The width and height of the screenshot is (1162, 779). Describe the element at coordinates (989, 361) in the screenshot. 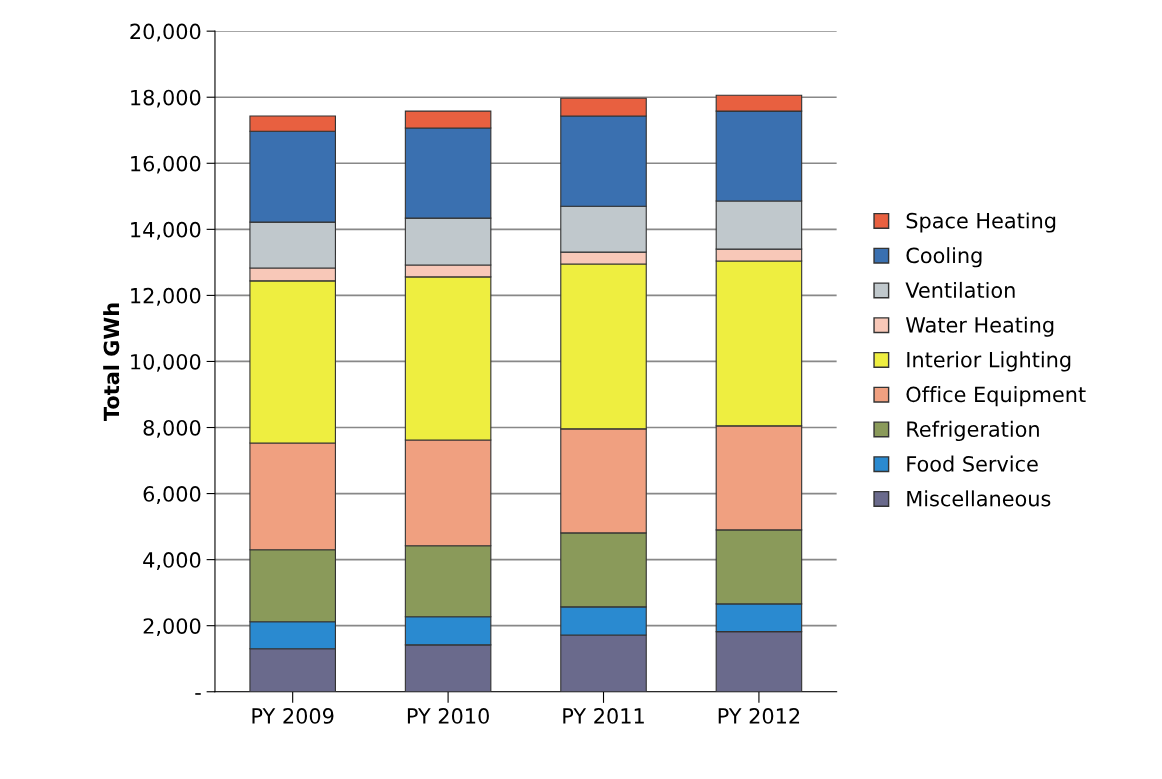

I see `legend-label: Interior Lighting` at that location.